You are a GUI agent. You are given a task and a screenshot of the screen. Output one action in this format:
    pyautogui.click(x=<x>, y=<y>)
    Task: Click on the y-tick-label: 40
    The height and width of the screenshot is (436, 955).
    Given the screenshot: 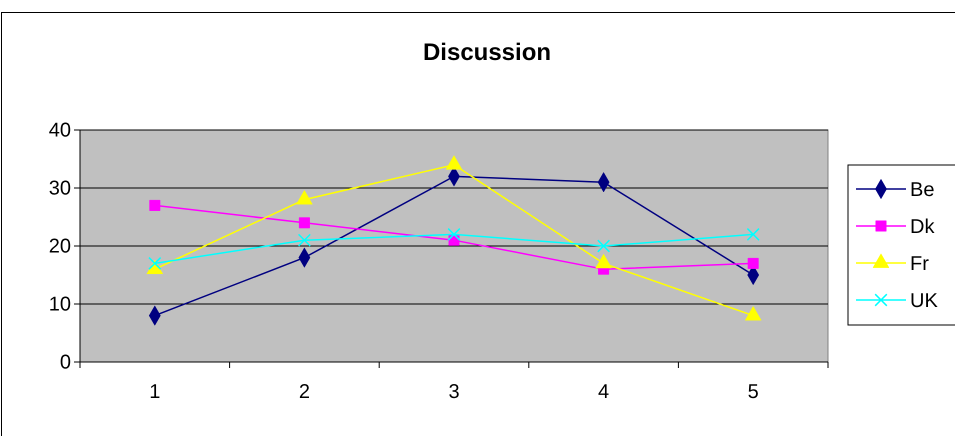 What is the action you would take?
    pyautogui.click(x=59, y=130)
    